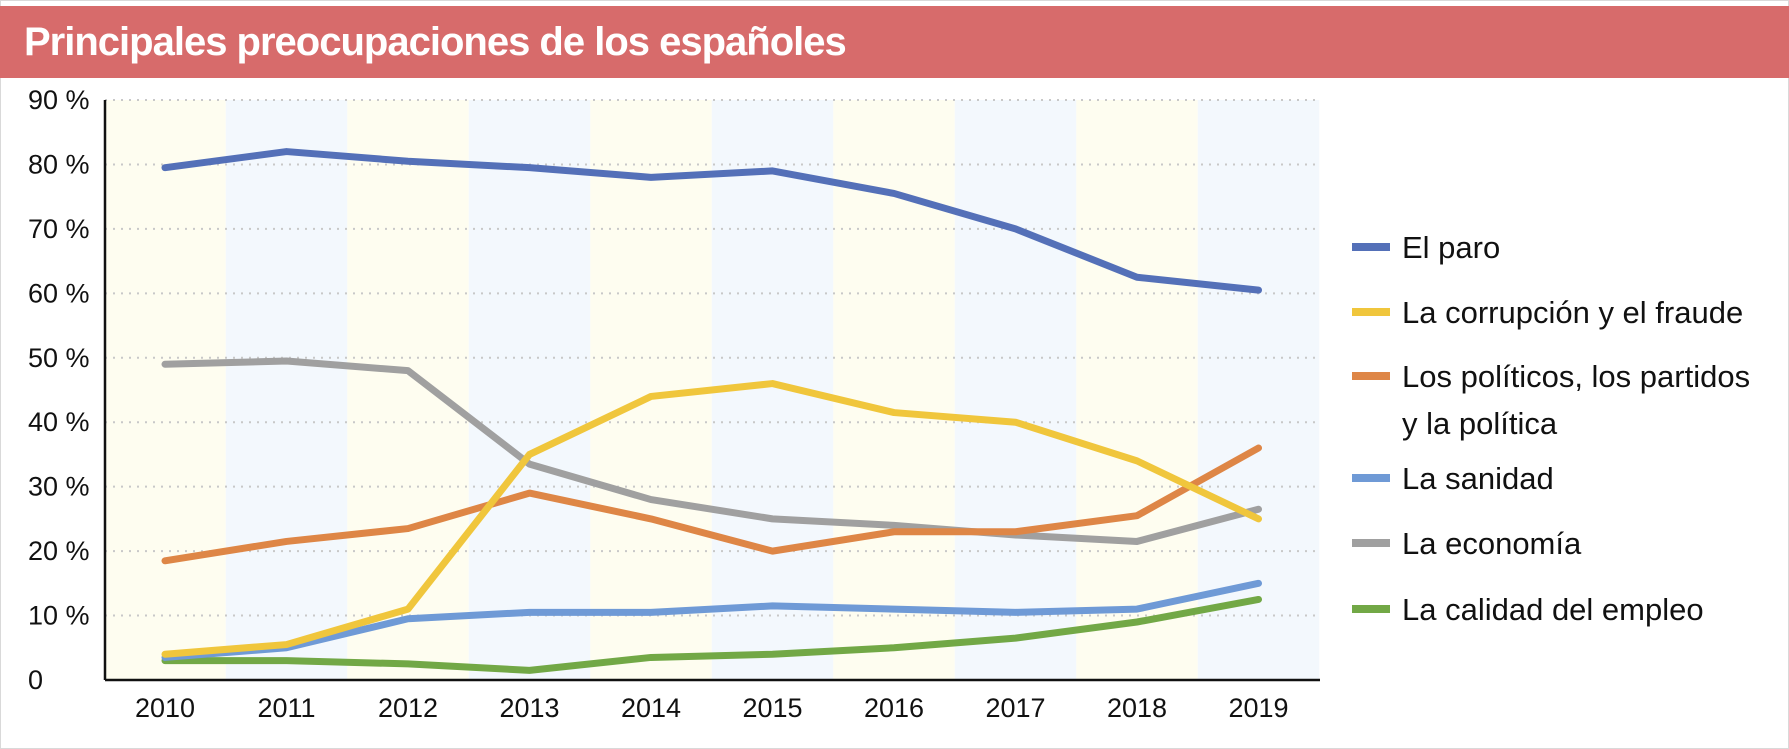 This screenshot has width=1789, height=749. I want to click on y-tick-label: 30 %, so click(59, 487).